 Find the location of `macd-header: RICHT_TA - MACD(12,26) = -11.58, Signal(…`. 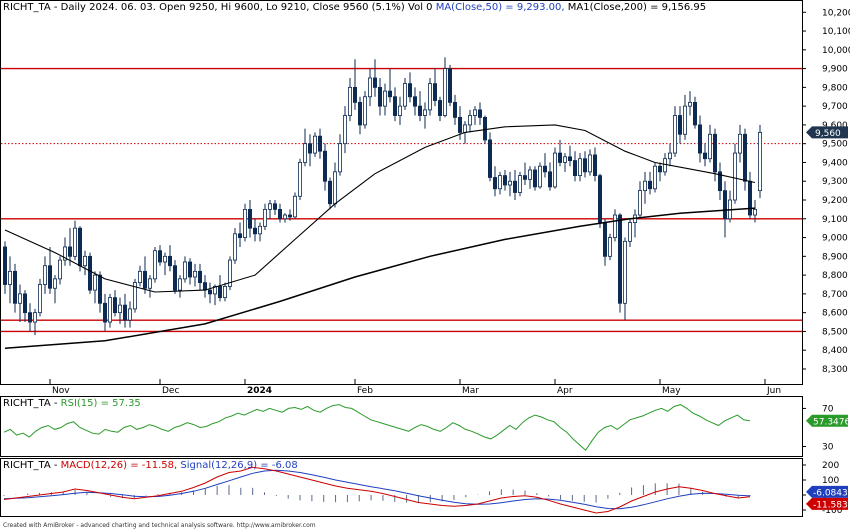

macd-header: RICHT_TA - MACD(12,26) = -11.58, Signal(… is located at coordinates (150, 465).